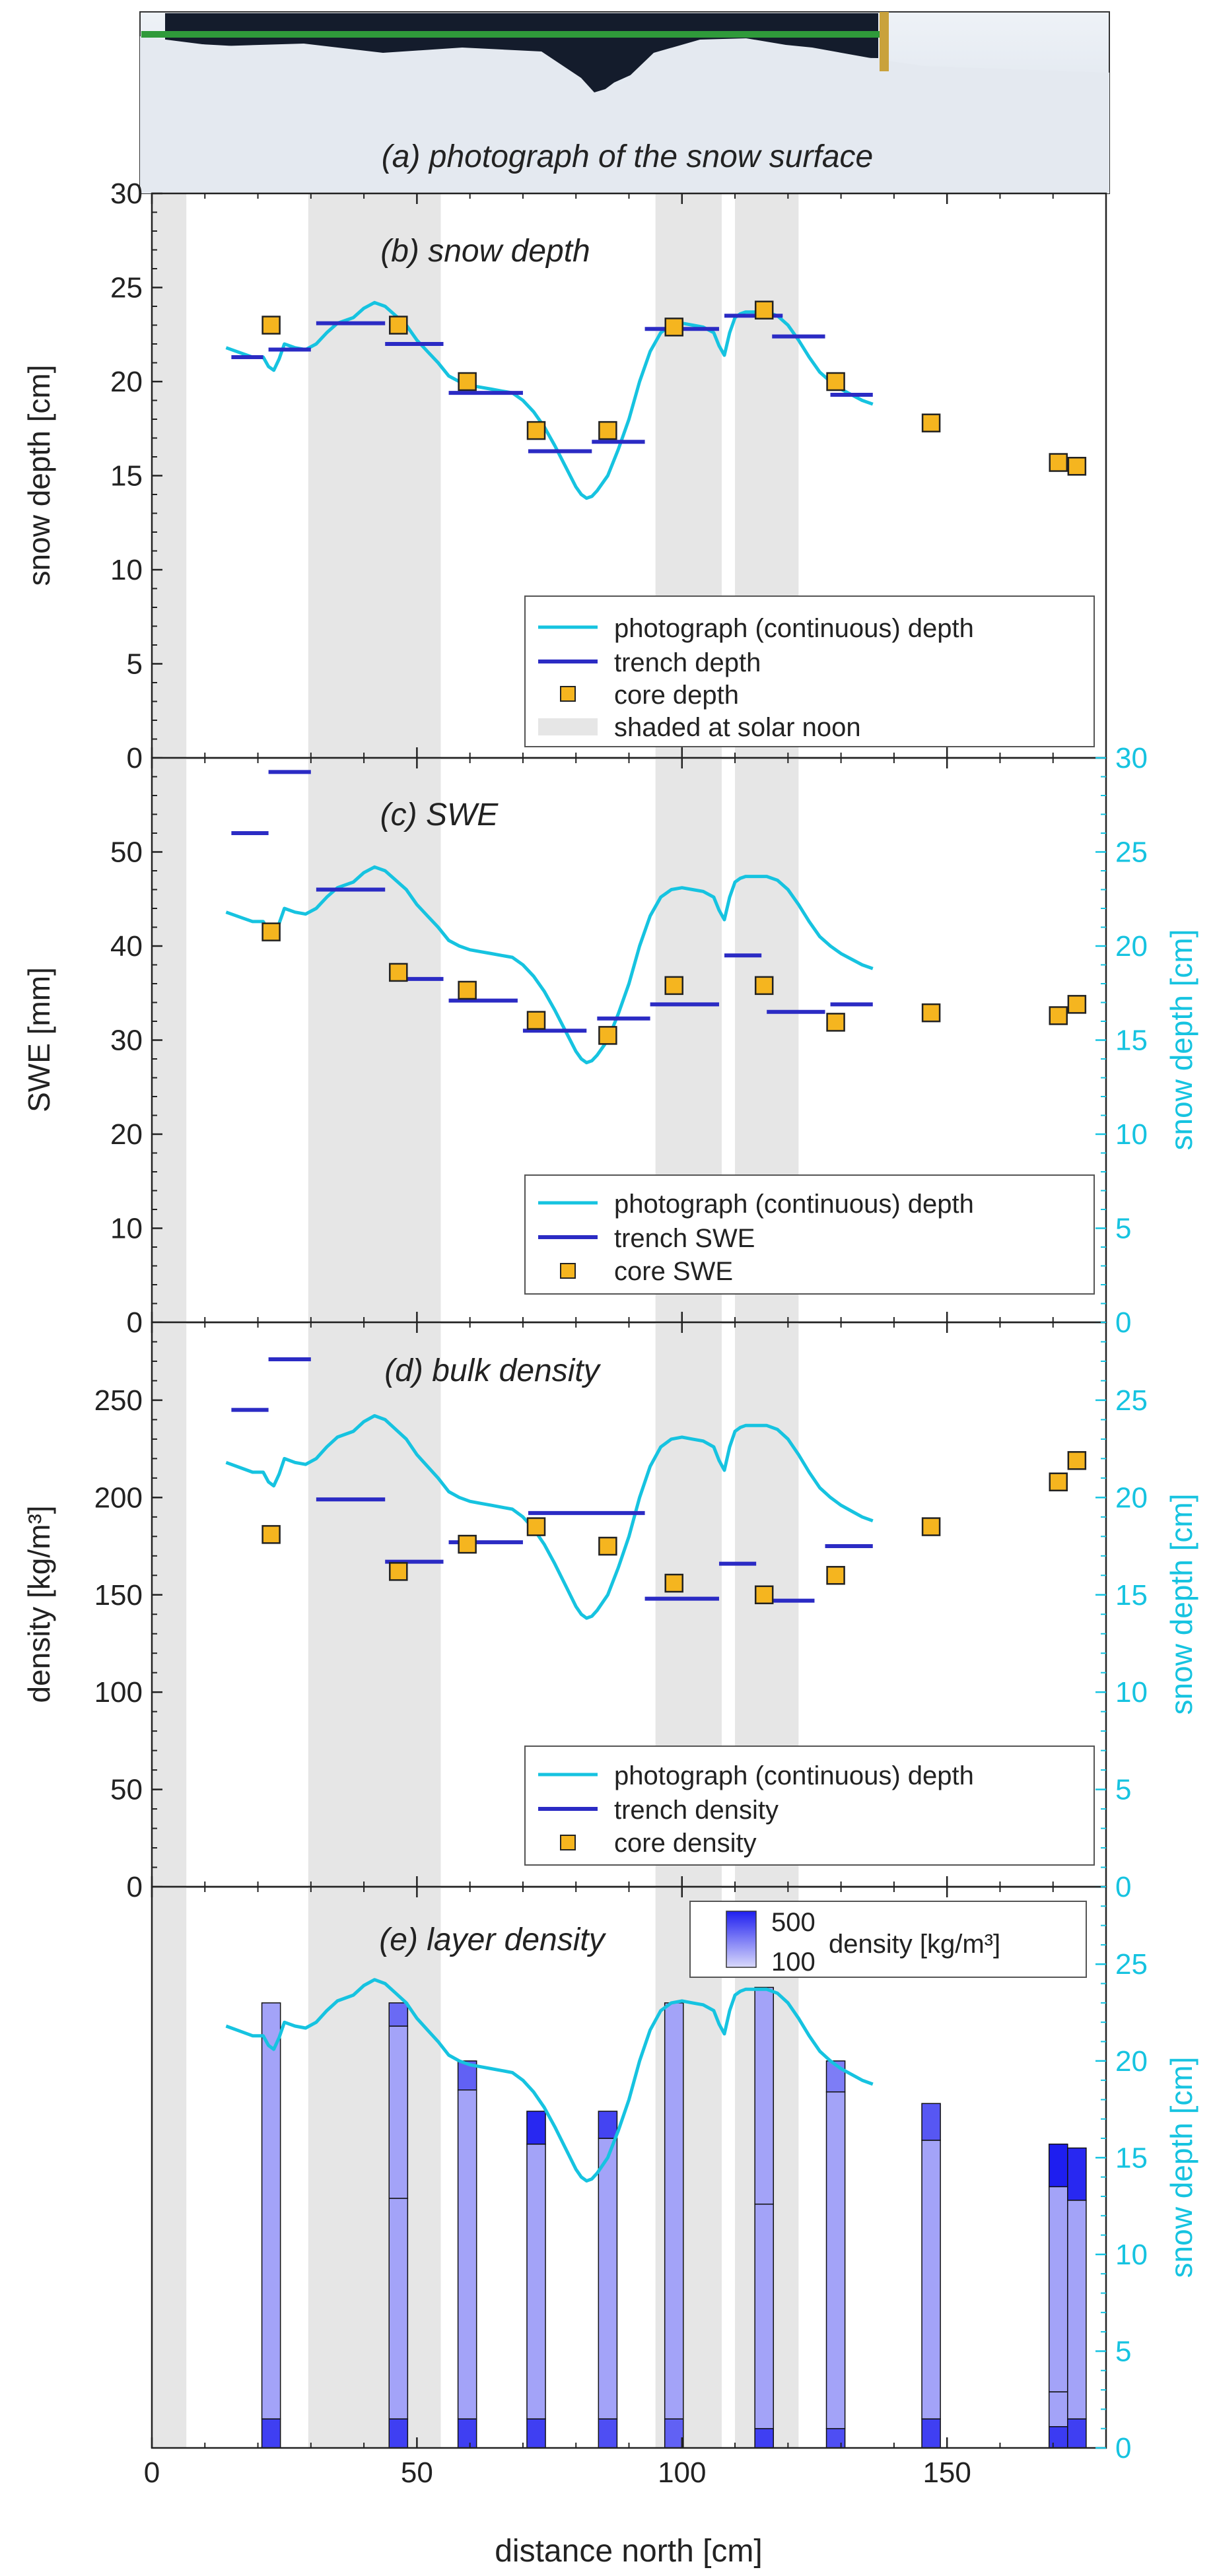  I want to click on colorbar-gradient, so click(741, 1939).